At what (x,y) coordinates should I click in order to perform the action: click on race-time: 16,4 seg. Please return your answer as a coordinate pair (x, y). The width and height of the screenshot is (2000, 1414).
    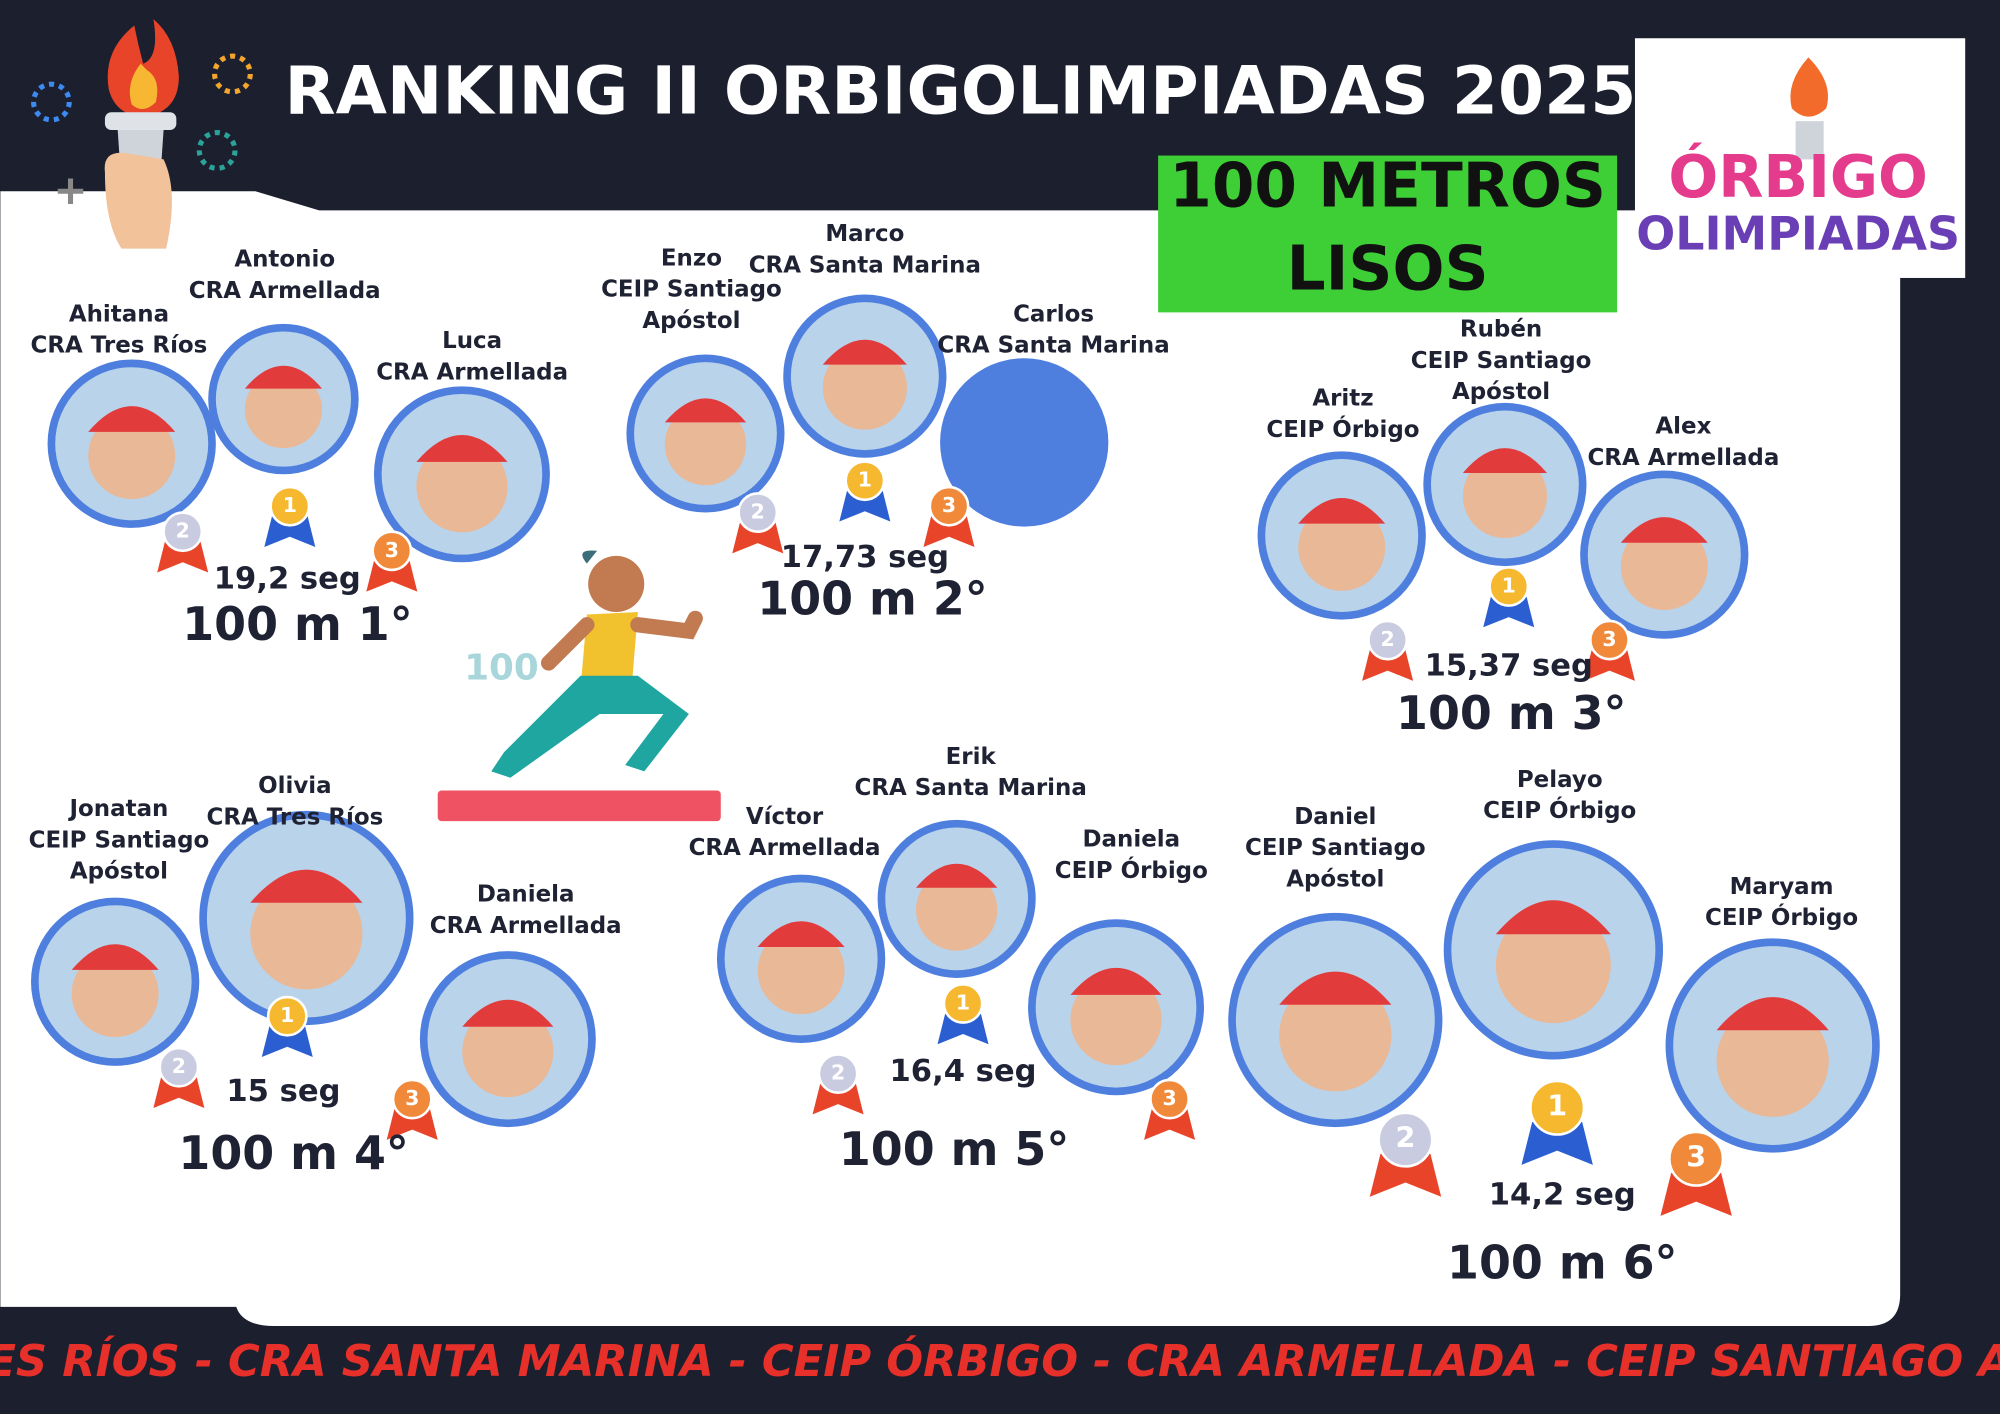
    Looking at the image, I should click on (963, 1071).